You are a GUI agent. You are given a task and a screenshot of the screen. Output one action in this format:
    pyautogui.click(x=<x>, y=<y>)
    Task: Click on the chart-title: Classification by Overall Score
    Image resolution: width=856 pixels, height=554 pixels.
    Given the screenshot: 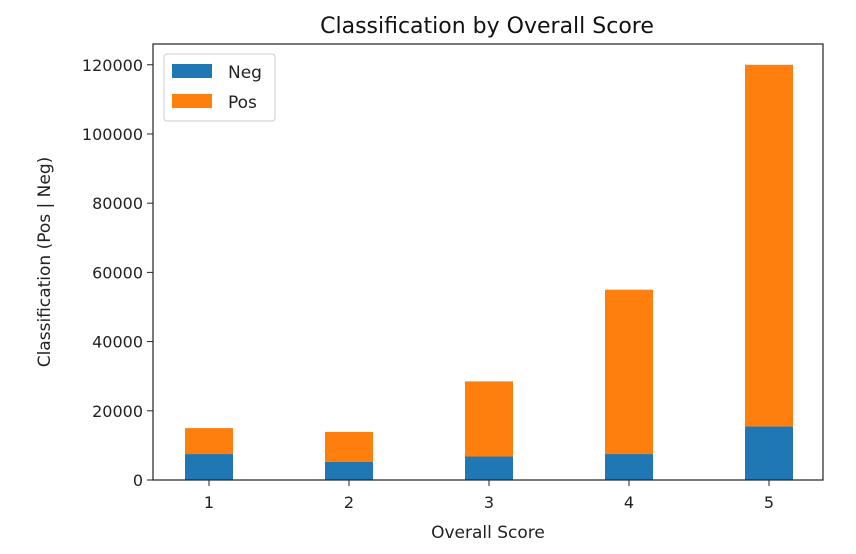 What is the action you would take?
    pyautogui.click(x=487, y=26)
    